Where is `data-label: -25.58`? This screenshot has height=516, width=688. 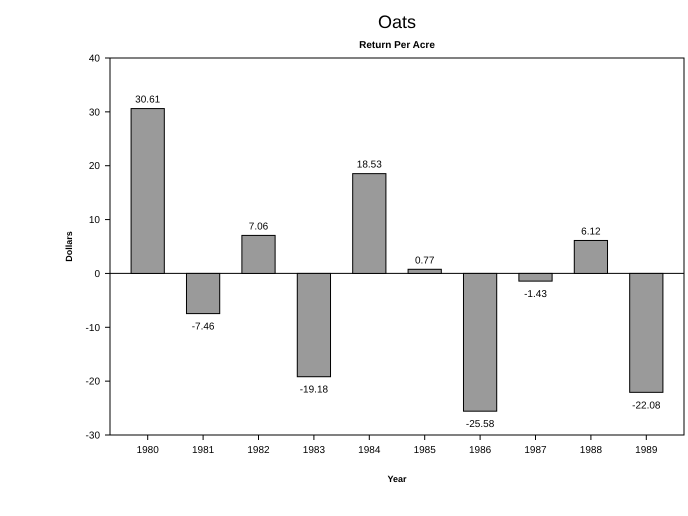 data-label: -25.58 is located at coordinates (480, 424).